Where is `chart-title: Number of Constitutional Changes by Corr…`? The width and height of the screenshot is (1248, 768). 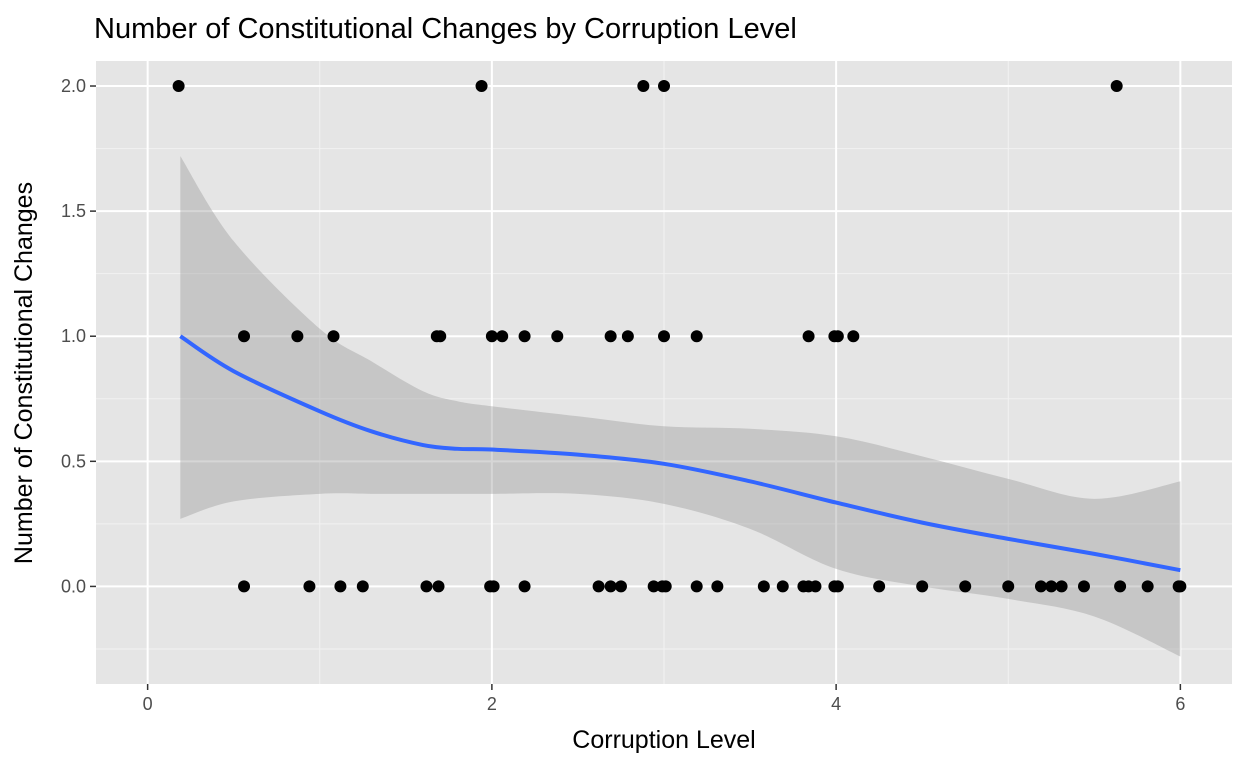 chart-title: Number of Constitutional Changes by Corr… is located at coordinates (445, 29).